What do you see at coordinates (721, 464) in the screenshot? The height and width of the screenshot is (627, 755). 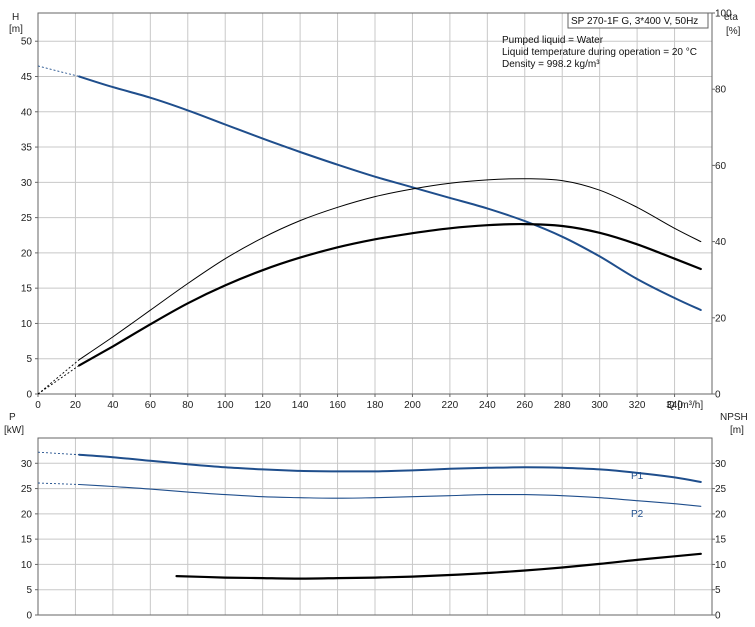 I see `bottom-right-tick-label: 30` at bounding box center [721, 464].